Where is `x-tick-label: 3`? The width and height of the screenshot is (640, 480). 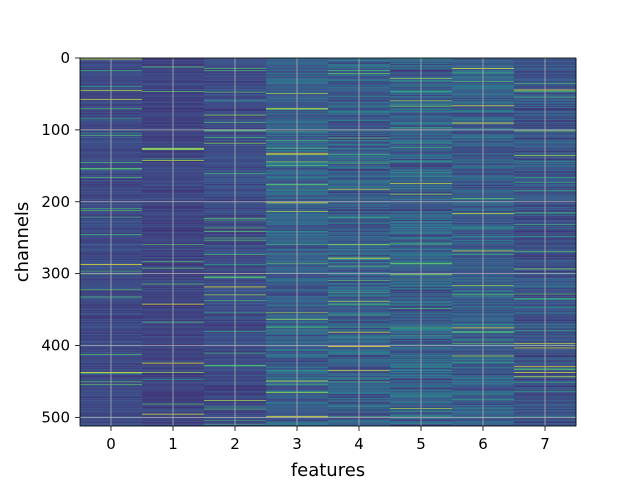 x-tick-label: 3 is located at coordinates (297, 444).